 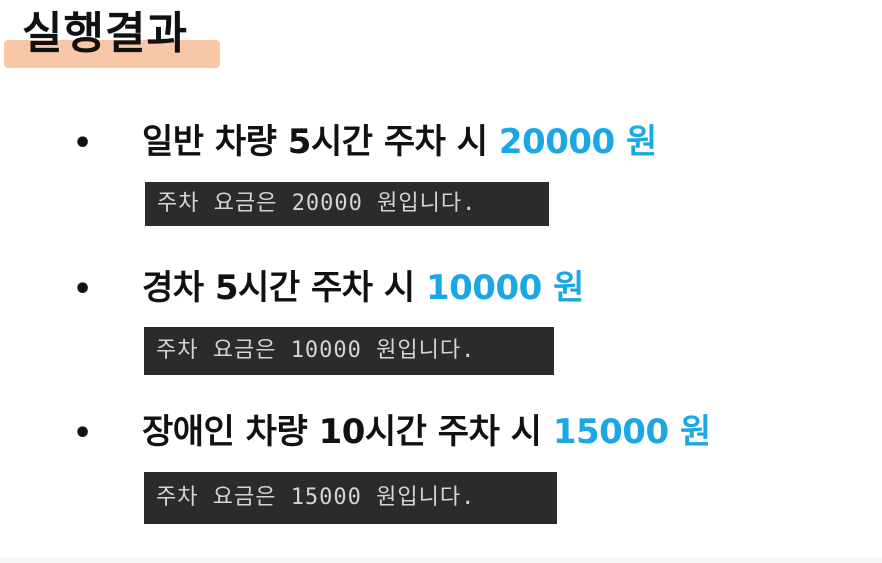 I want to click on page-title: 실행결과, so click(x=105, y=33).